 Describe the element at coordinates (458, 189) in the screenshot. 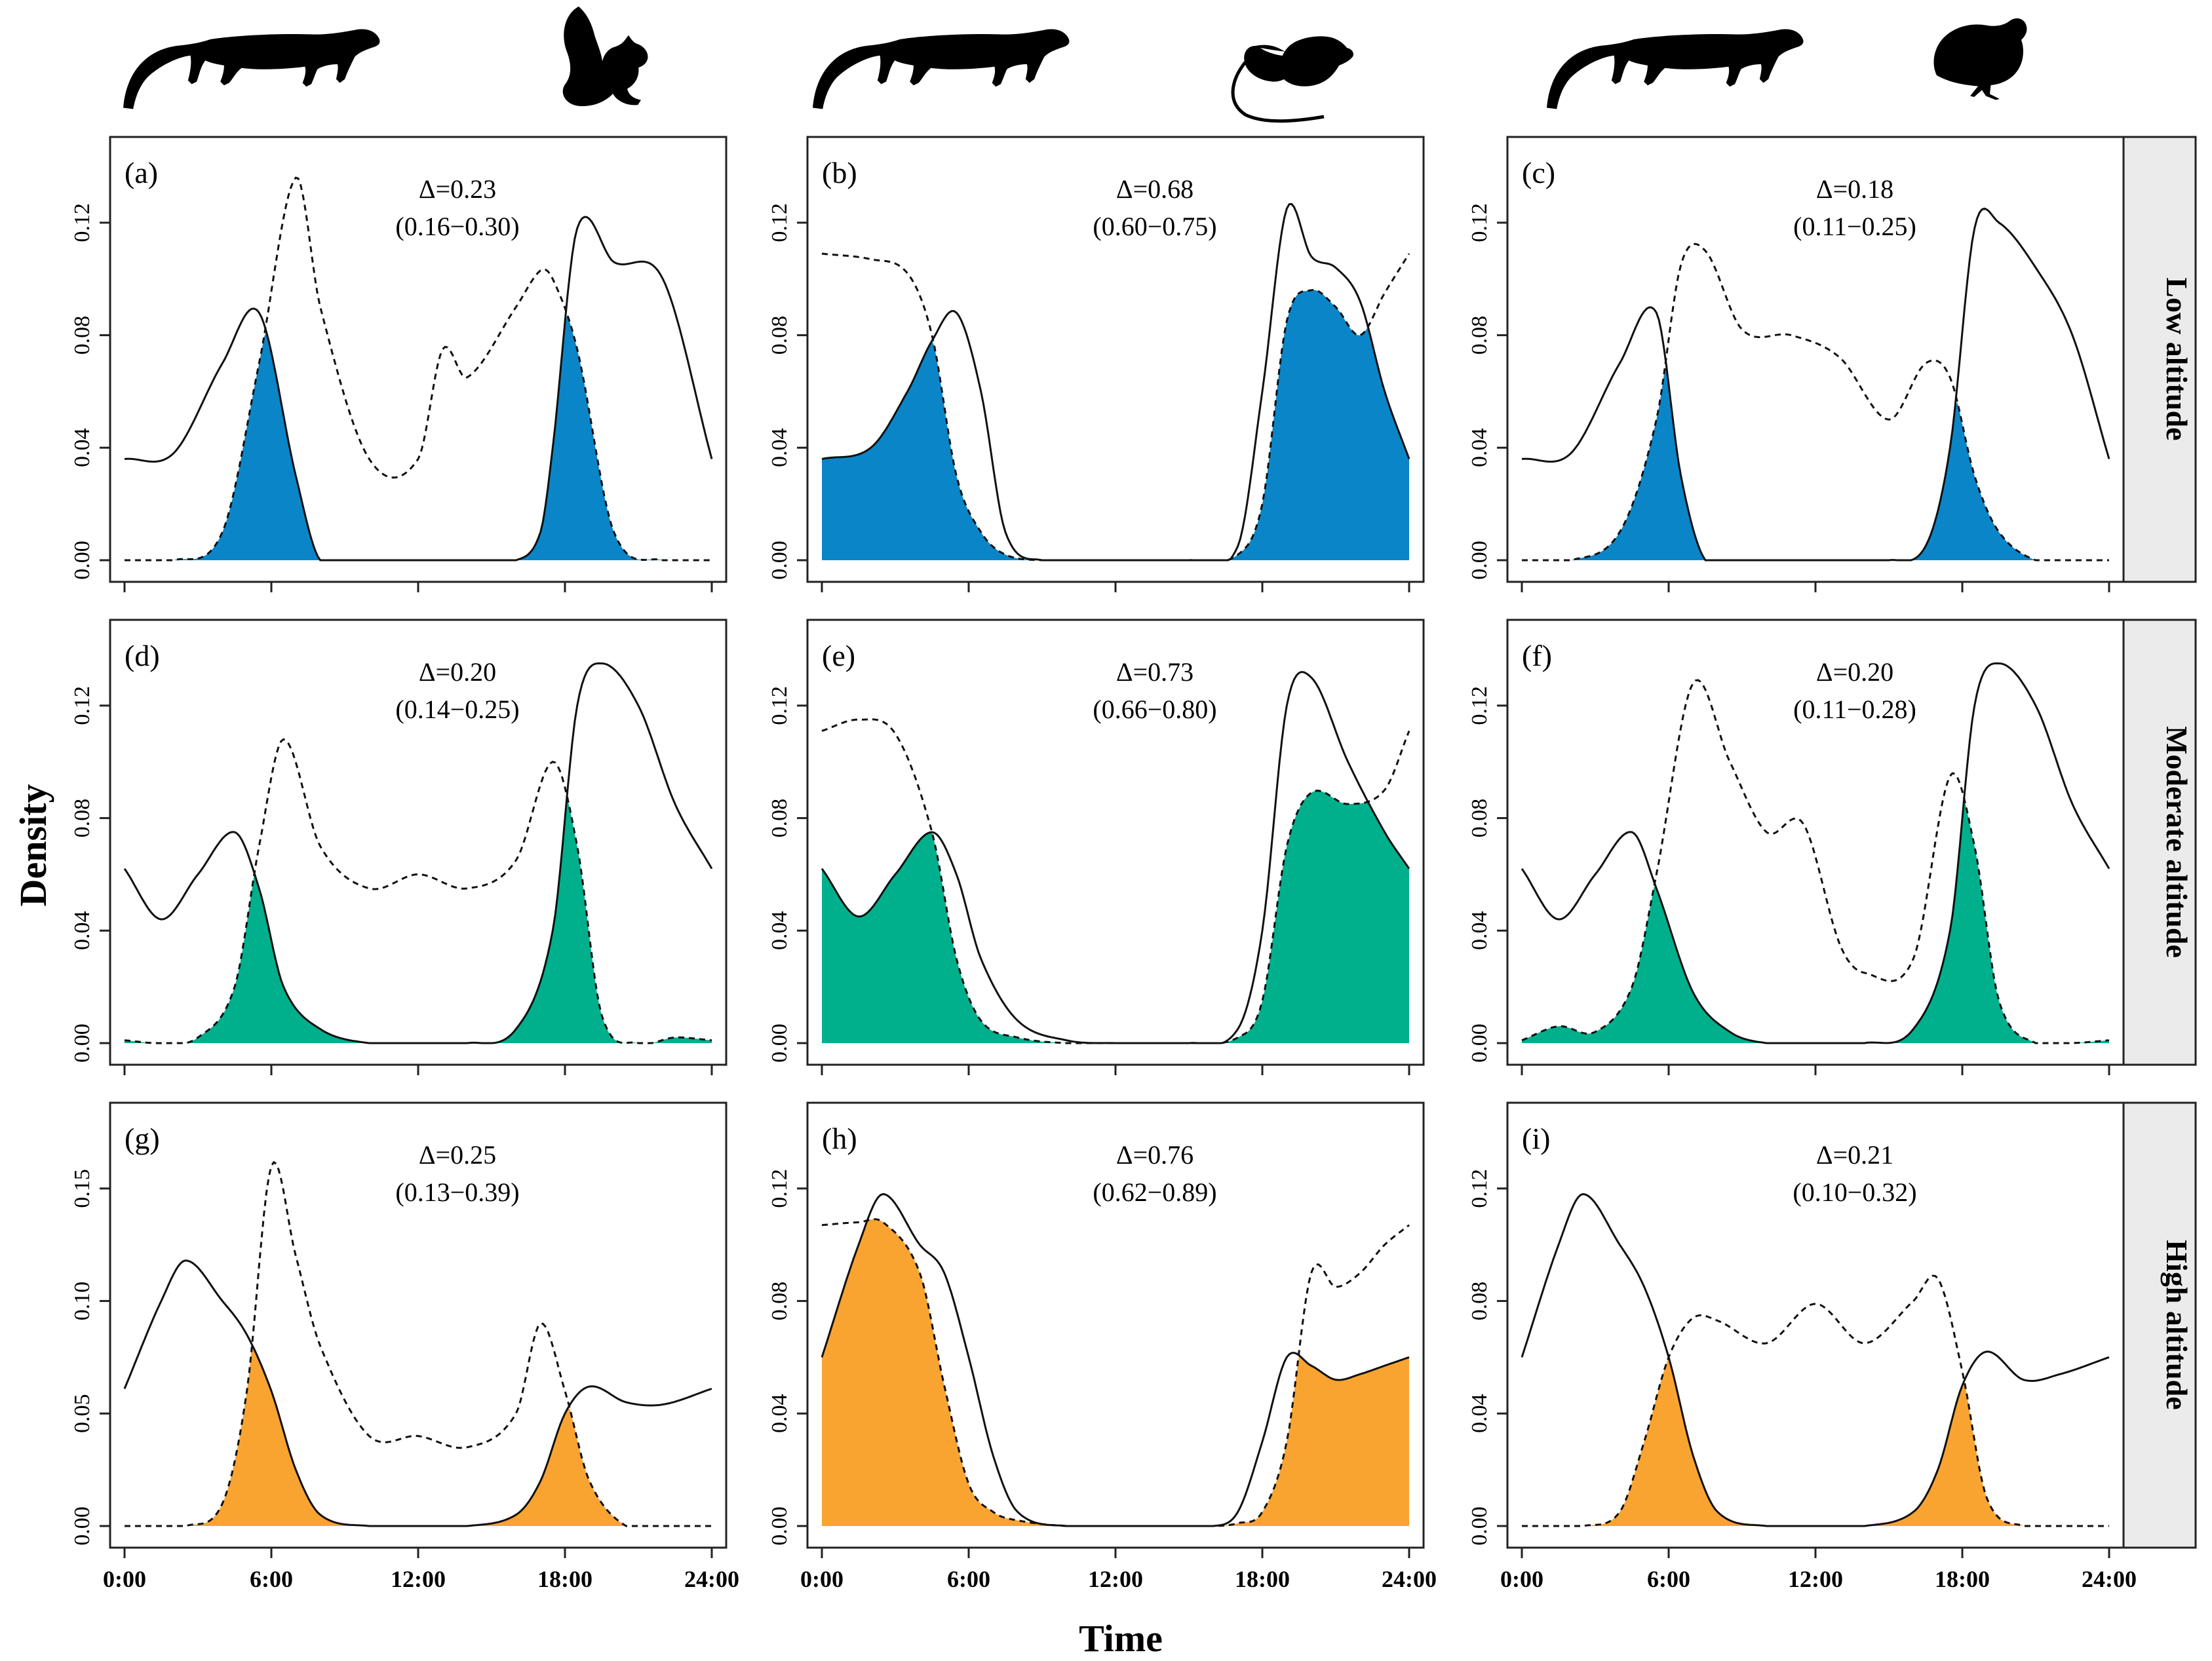

I see `overlap-coefficient: Δ=0.23` at that location.